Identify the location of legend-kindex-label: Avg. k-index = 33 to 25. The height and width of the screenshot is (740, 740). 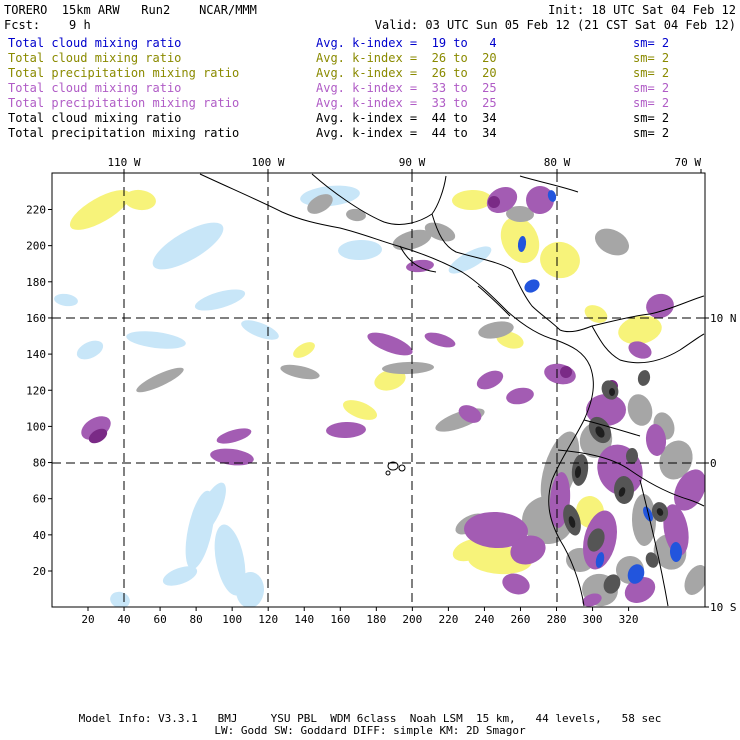
(406, 103).